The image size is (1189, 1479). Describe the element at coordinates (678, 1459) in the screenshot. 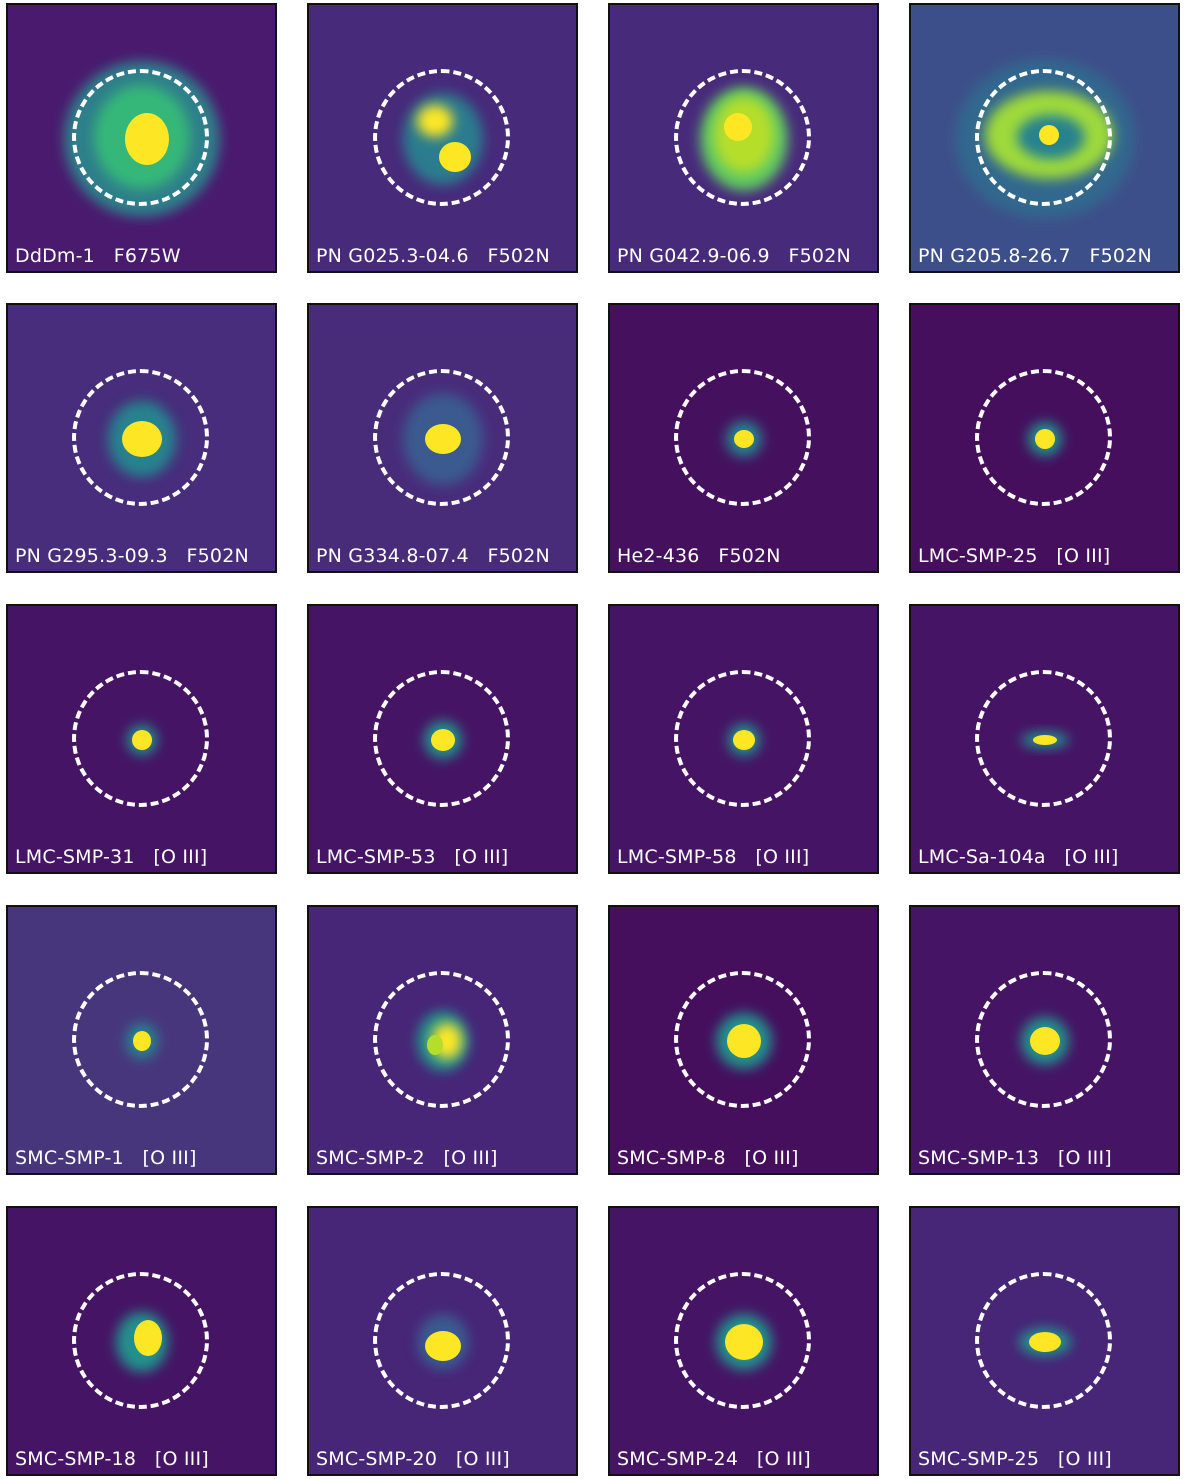

I see `object-name: SMC-SMP-24` at that location.